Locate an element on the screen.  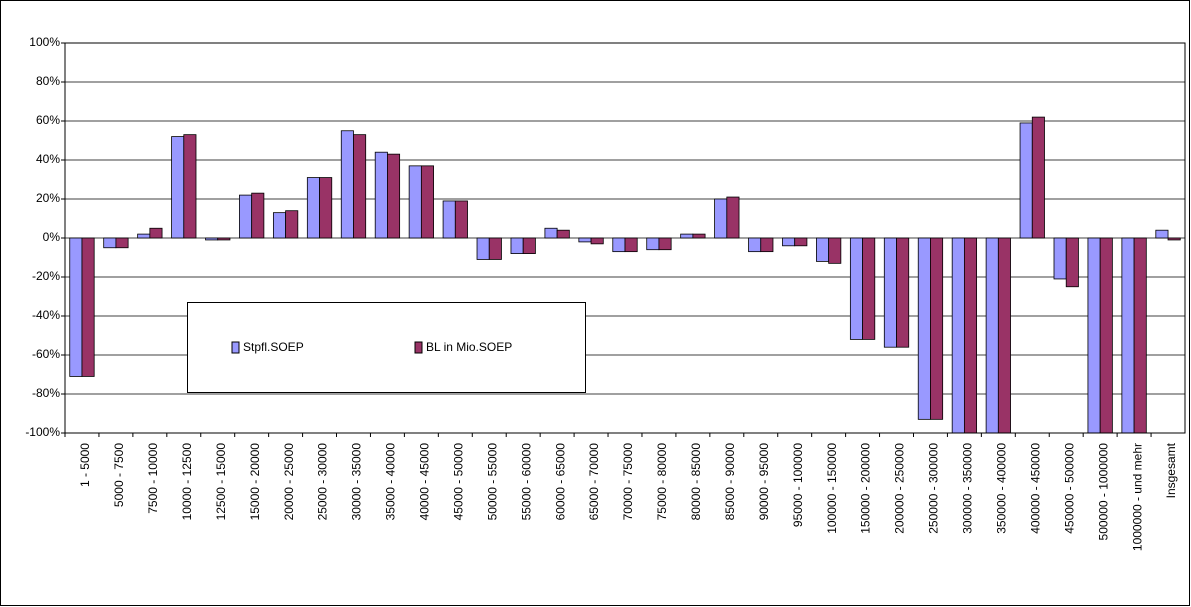
x-tick-label: 20000 - 25000 is located at coordinates (289, 482).